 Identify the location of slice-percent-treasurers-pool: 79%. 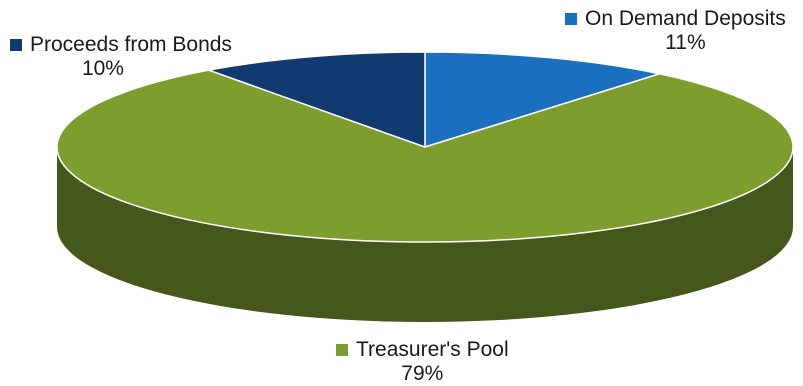
(422, 373).